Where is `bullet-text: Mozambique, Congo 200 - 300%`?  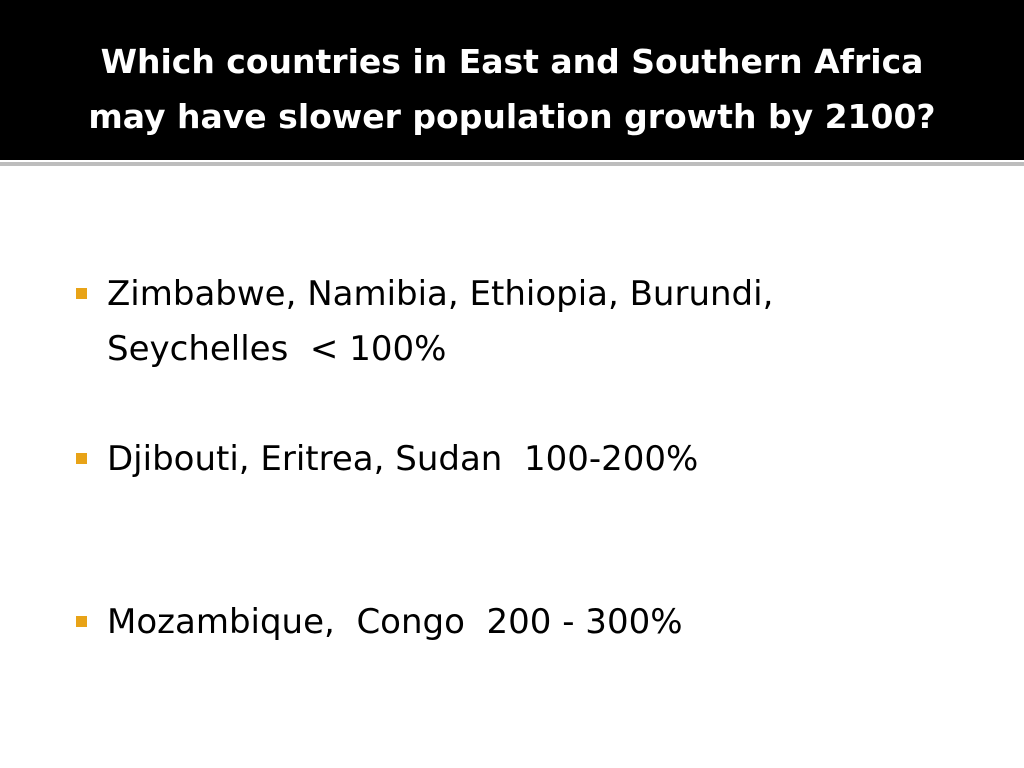 bullet-text: Mozambique, Congo 200 - 300% is located at coordinates (395, 622).